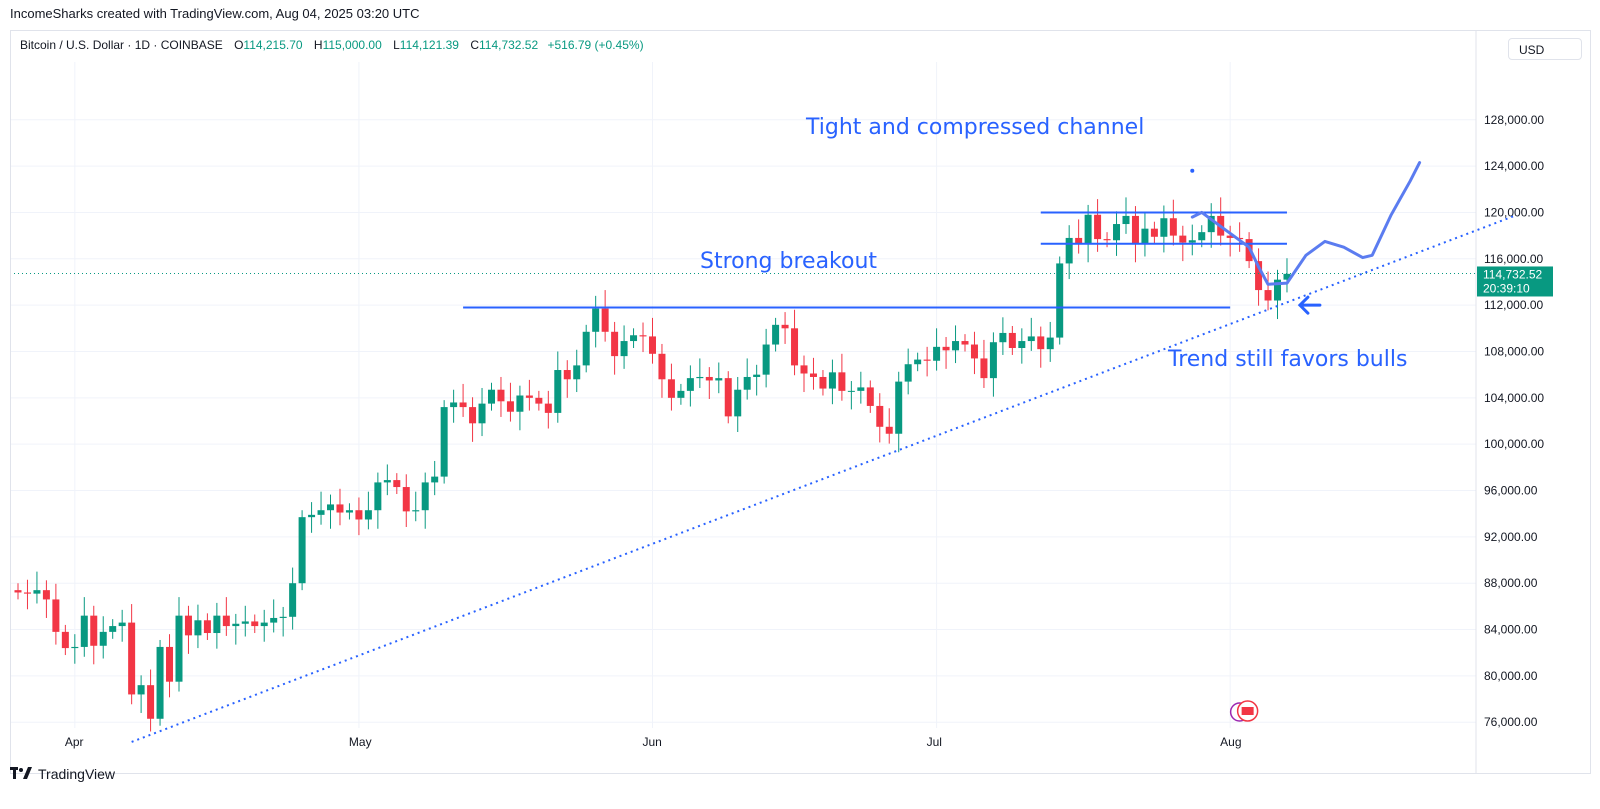 Image resolution: width=1600 pixels, height=809 pixels. What do you see at coordinates (1512, 274) in the screenshot?
I see `price-tag-value: 114,732.52` at bounding box center [1512, 274].